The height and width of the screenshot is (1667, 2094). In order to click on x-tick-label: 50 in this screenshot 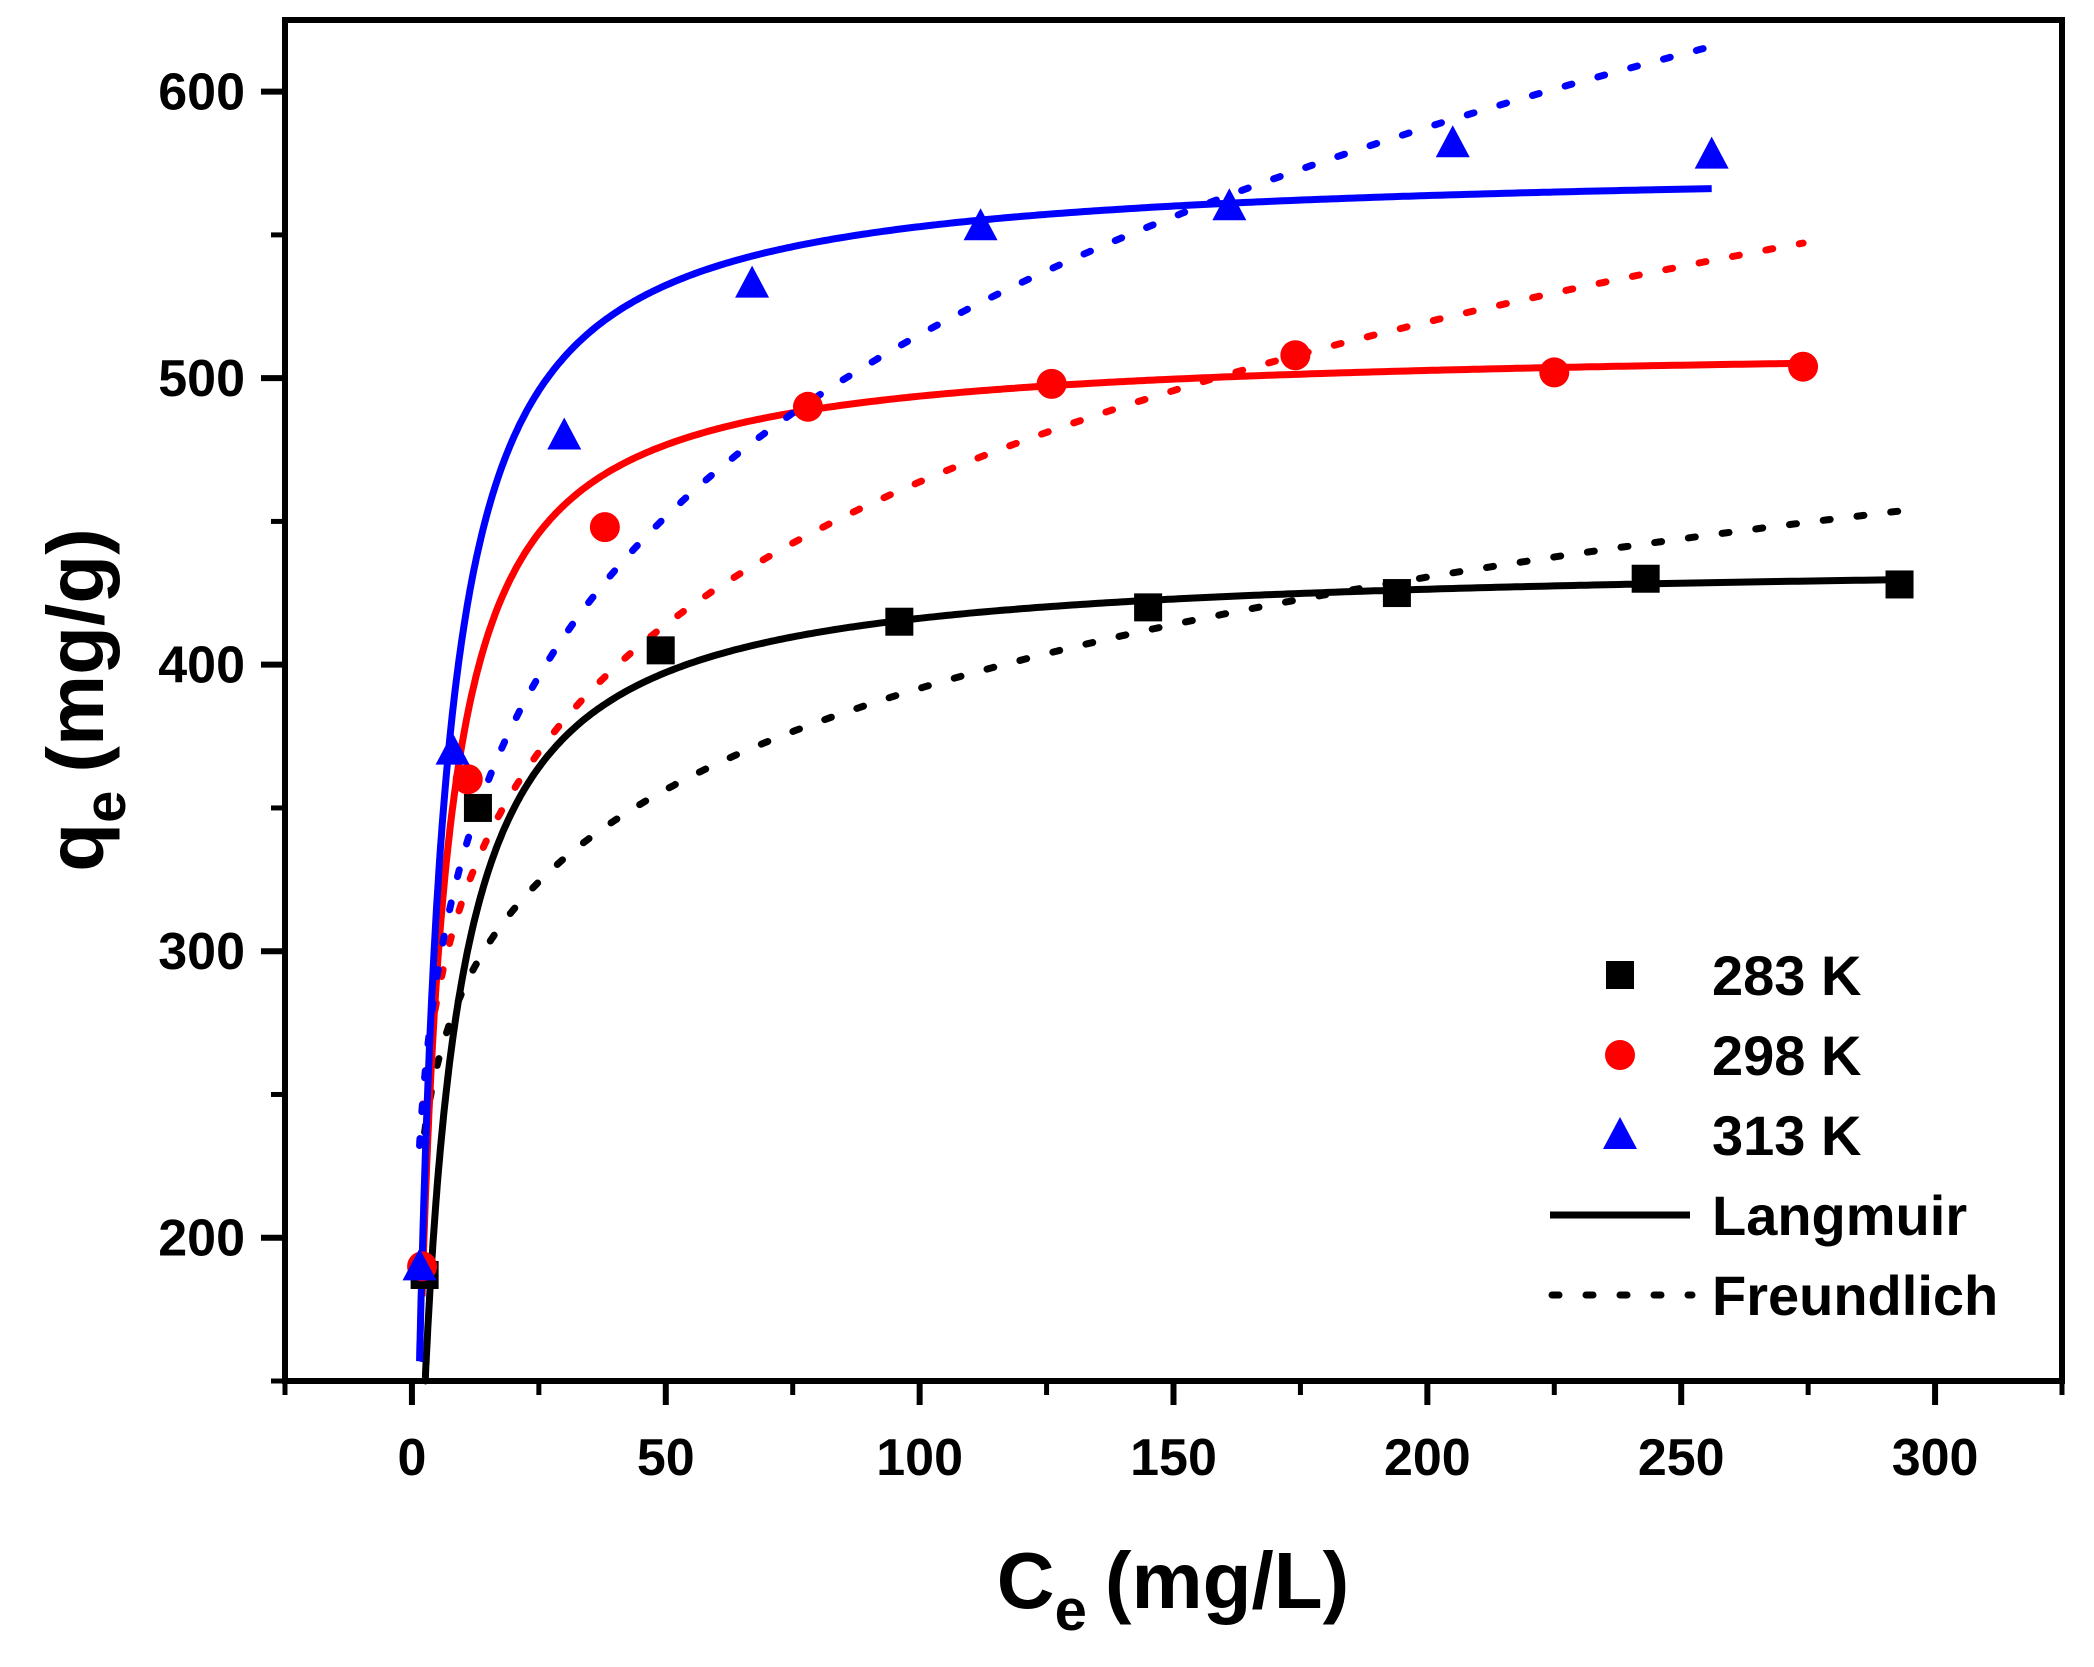, I will do `click(666, 1458)`.